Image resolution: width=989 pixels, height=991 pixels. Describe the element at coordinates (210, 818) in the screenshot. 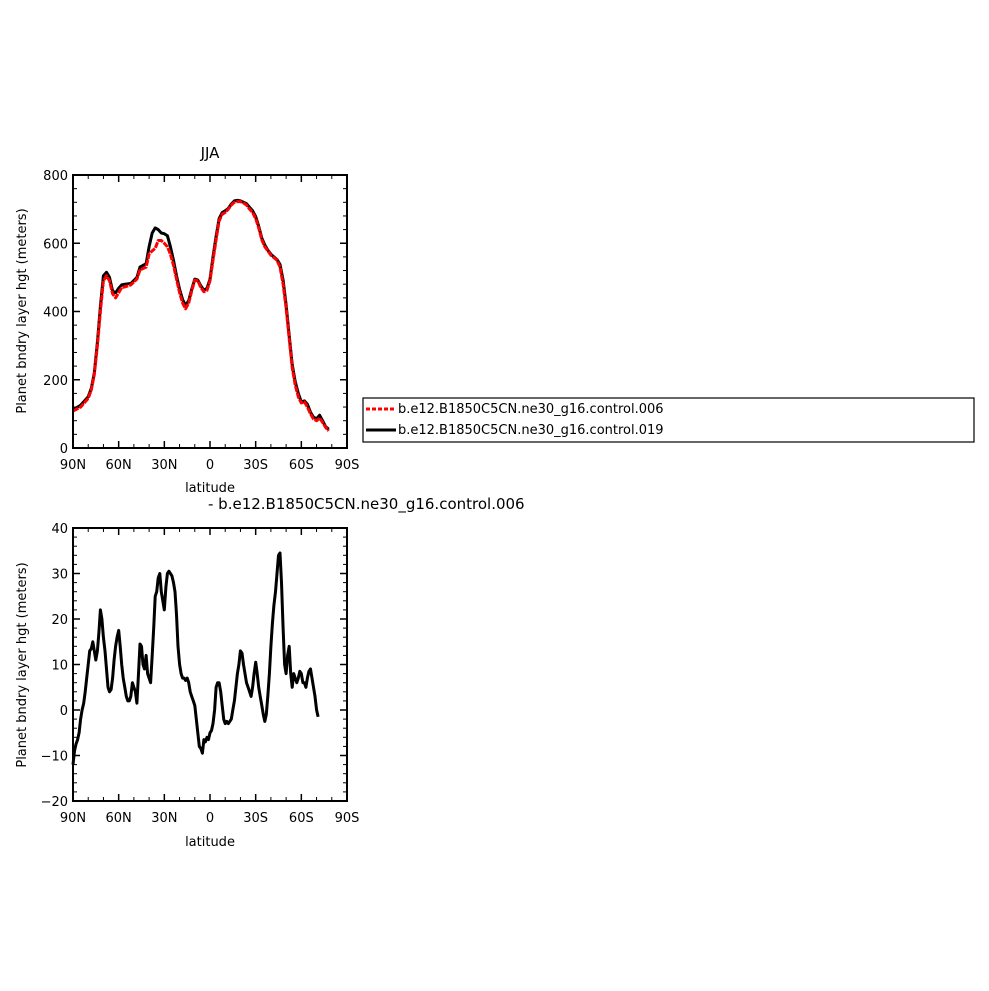

I see `bottom-xtick-label: 0` at that location.